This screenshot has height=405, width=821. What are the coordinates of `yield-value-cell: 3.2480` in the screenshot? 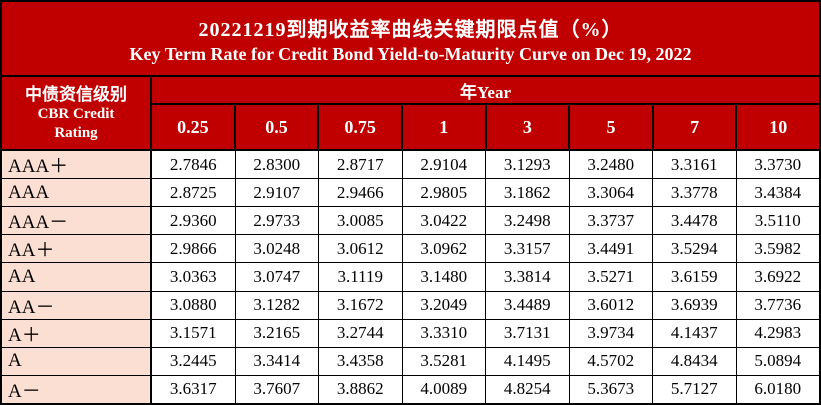 It's located at (611, 165).